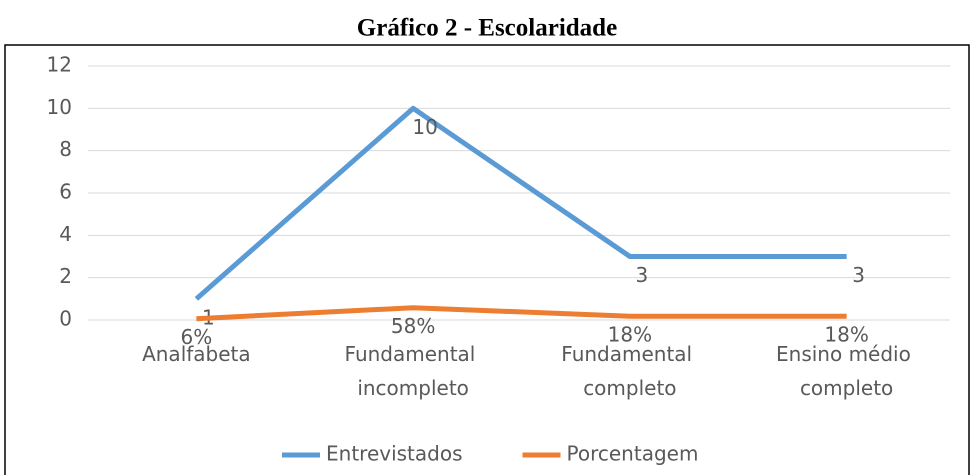 This screenshot has height=475, width=975. Describe the element at coordinates (487, 28) in the screenshot. I see `chart-title: Gráfico 2 - Escolaridade` at that location.